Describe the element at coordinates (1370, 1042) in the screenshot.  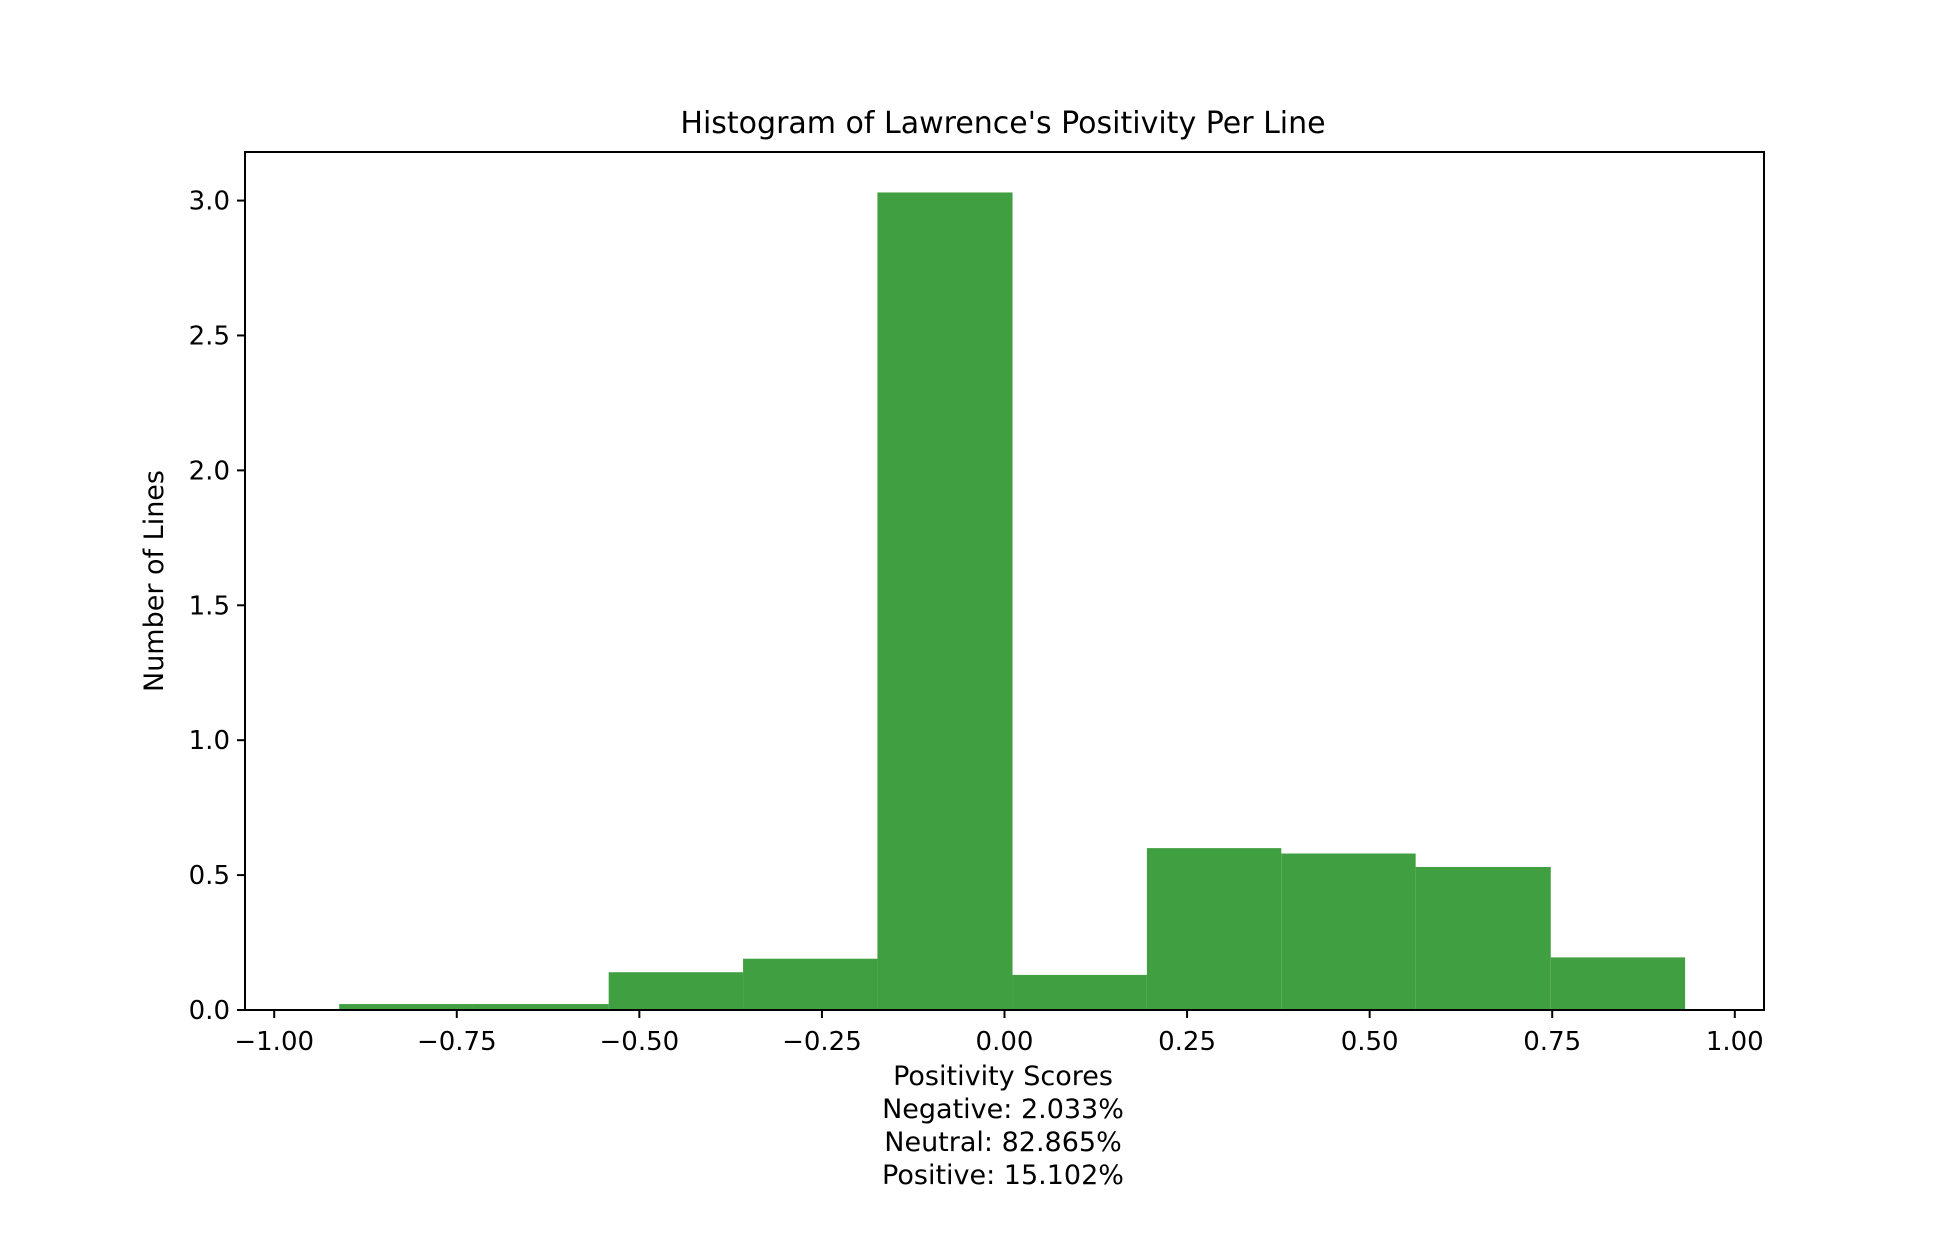
I see `x-tick-label: 0.50` at that location.